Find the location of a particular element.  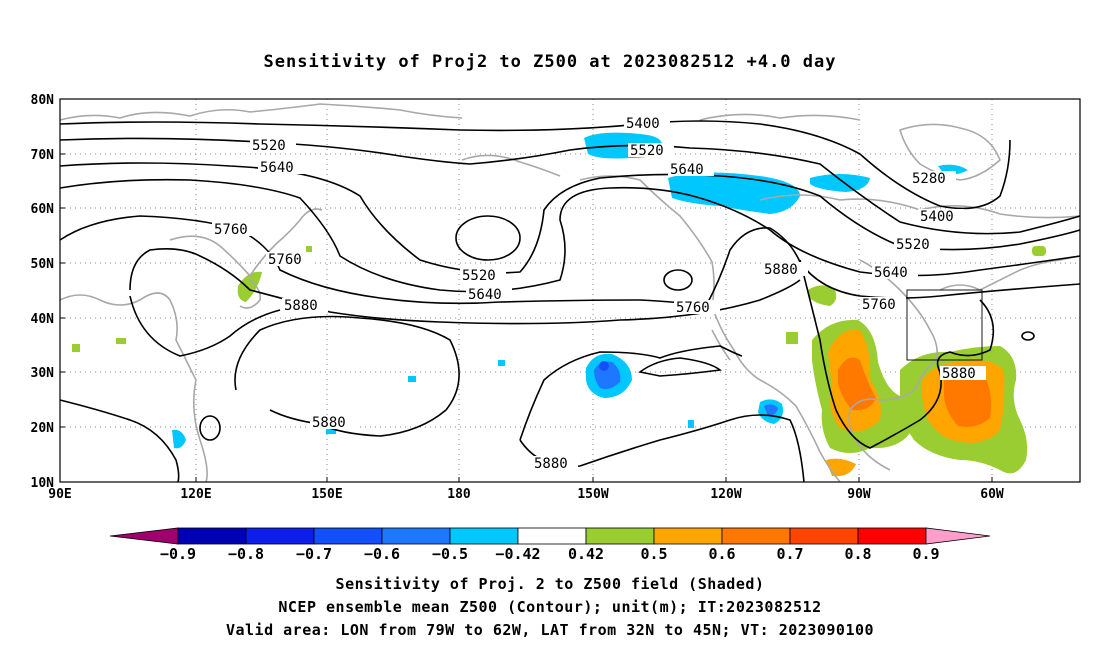

neg-patch-small3 is located at coordinates (691, 424).